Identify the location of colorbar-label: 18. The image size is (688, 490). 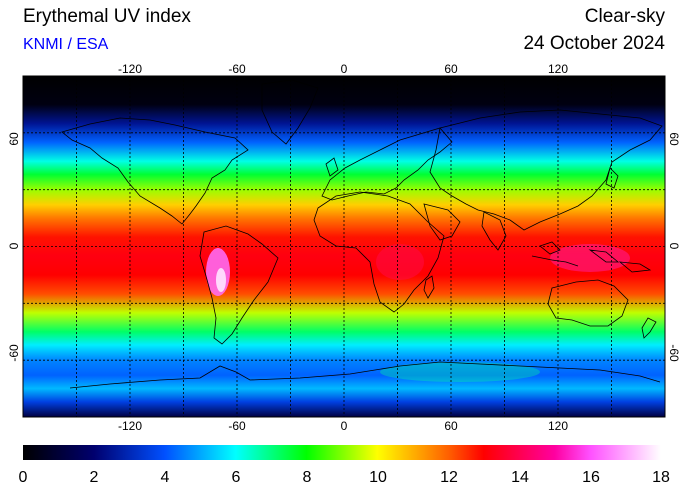
(661, 477).